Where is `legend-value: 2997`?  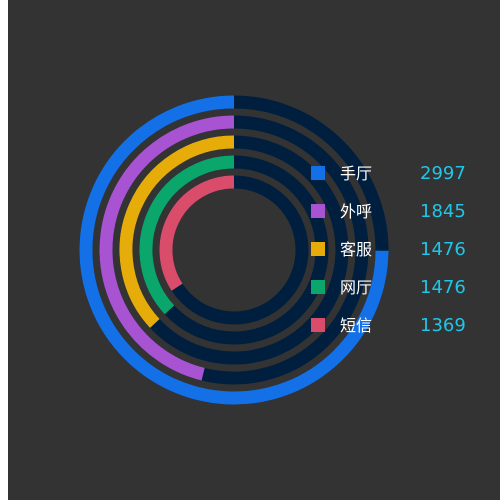
legend-value: 2997 is located at coordinates (443, 173).